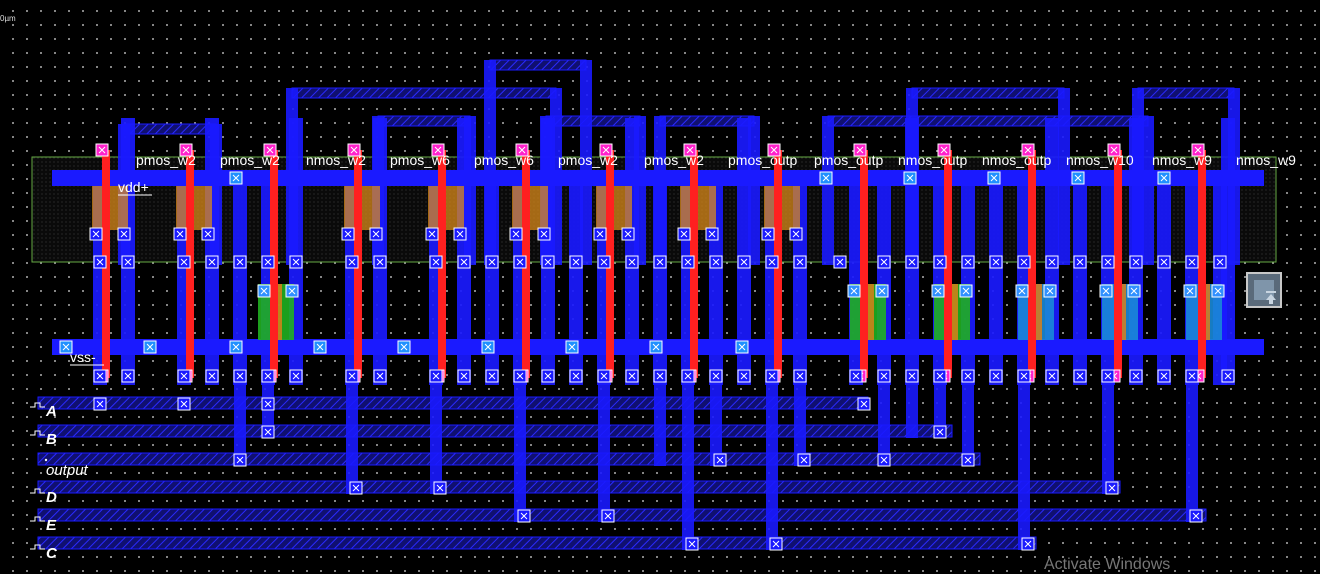 This screenshot has width=1320, height=574. I want to click on cell-label: pmos_w2, so click(588, 160).